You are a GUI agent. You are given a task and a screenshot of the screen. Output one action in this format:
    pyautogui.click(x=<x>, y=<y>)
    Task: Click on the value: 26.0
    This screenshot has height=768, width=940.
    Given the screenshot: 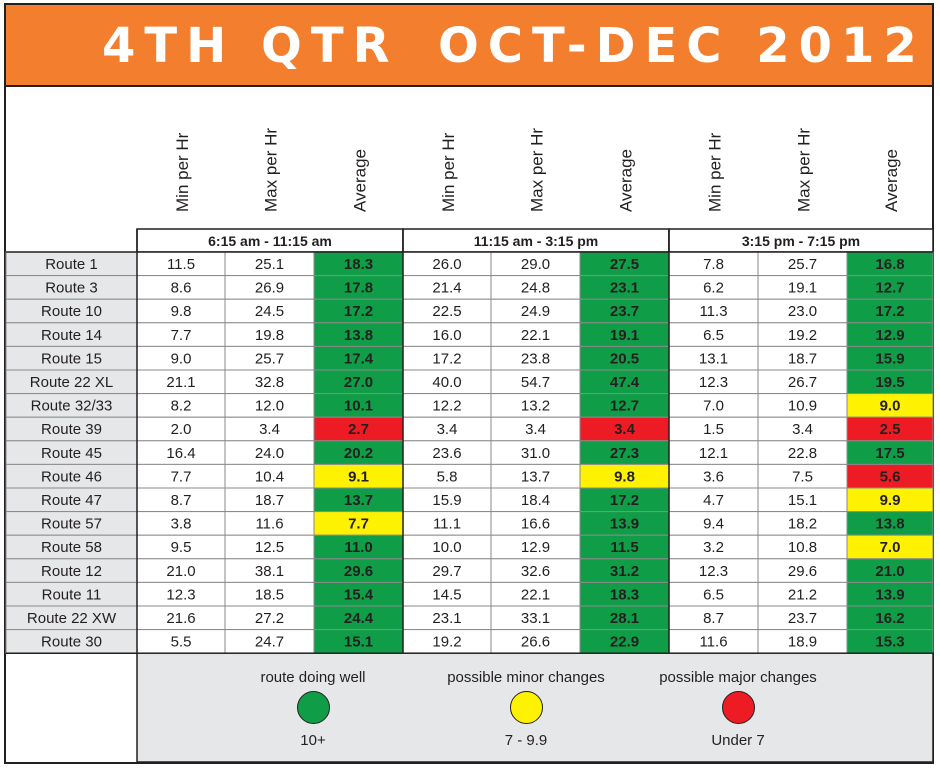 What is the action you would take?
    pyautogui.click(x=446, y=264)
    